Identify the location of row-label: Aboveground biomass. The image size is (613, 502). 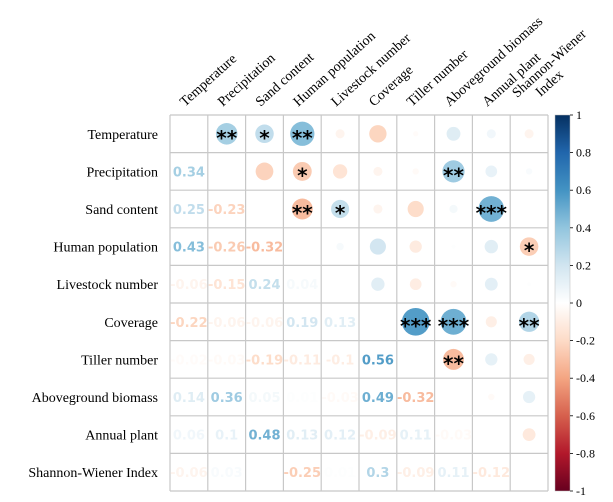
(95, 398).